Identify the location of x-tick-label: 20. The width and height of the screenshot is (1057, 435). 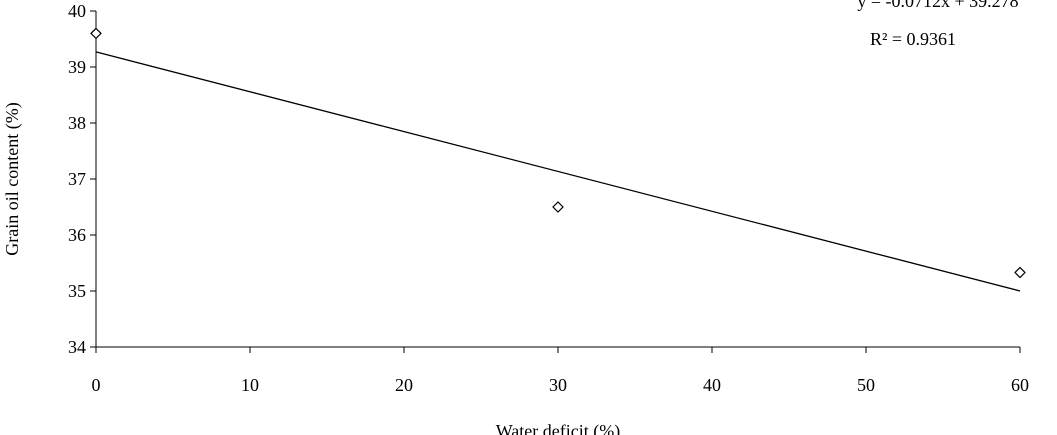
(404, 385).